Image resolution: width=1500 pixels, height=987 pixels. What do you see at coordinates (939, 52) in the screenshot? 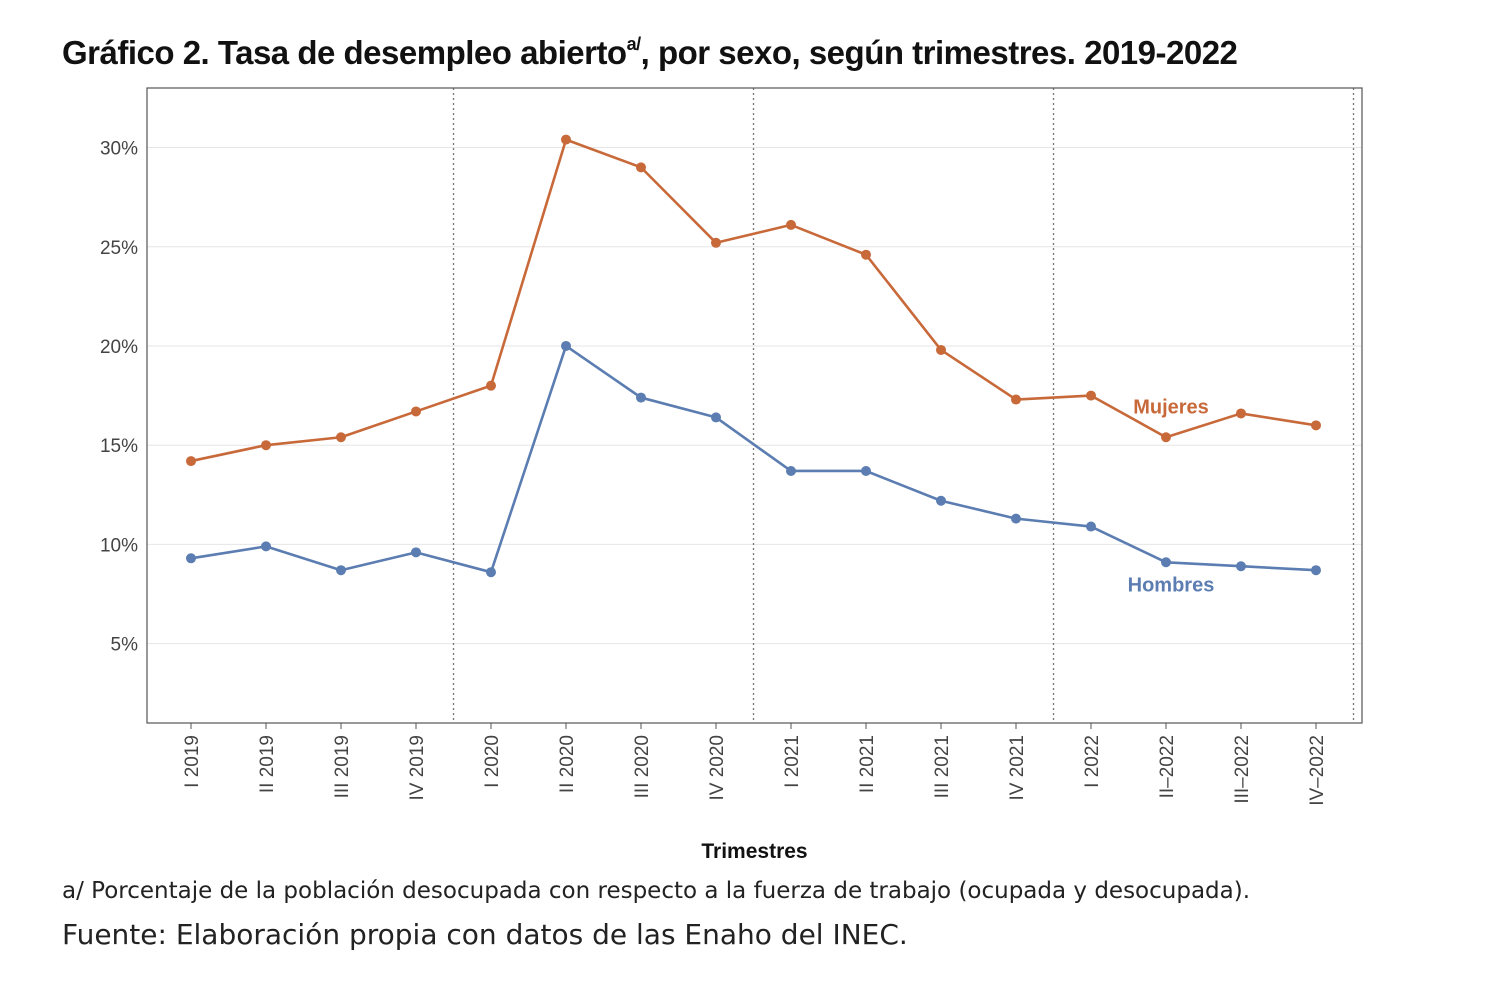
I see `chart-title-tail: , por sexo, según trimestres. 2019-2022` at bounding box center [939, 52].